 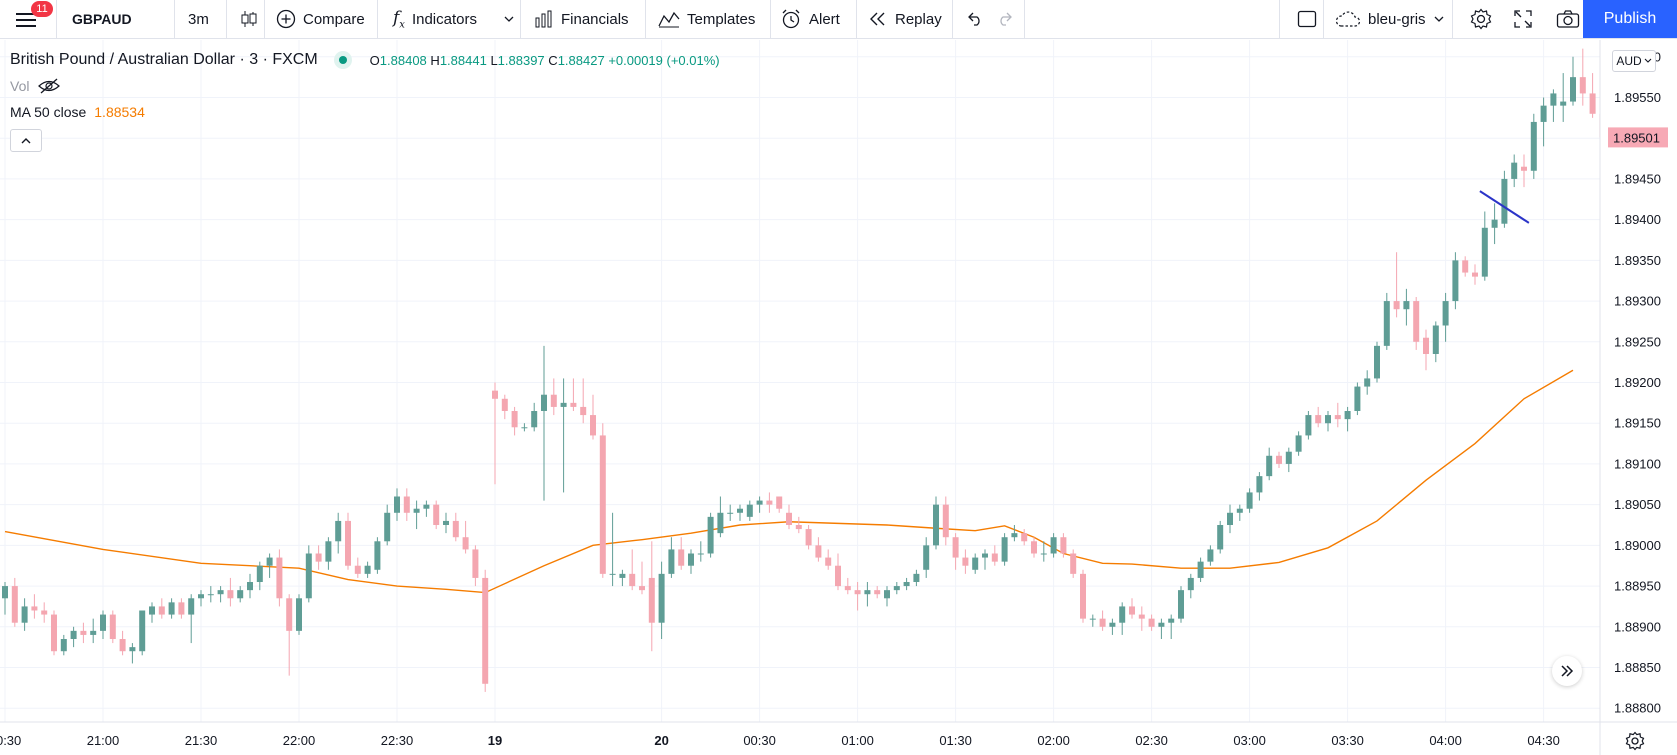 What do you see at coordinates (1638, 381) in the screenshot?
I see `price-axis-bg` at bounding box center [1638, 381].